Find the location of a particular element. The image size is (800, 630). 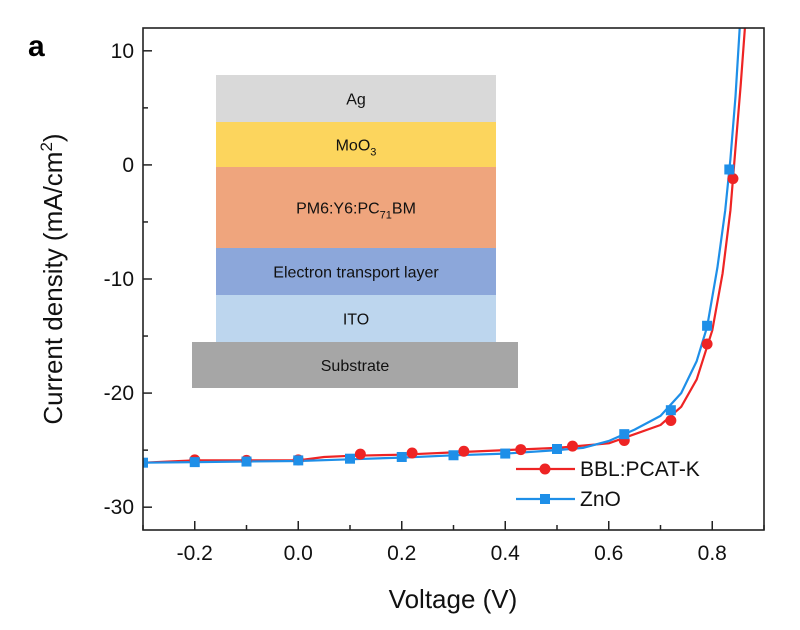

x-tick-label: 0.0 is located at coordinates (298, 553).